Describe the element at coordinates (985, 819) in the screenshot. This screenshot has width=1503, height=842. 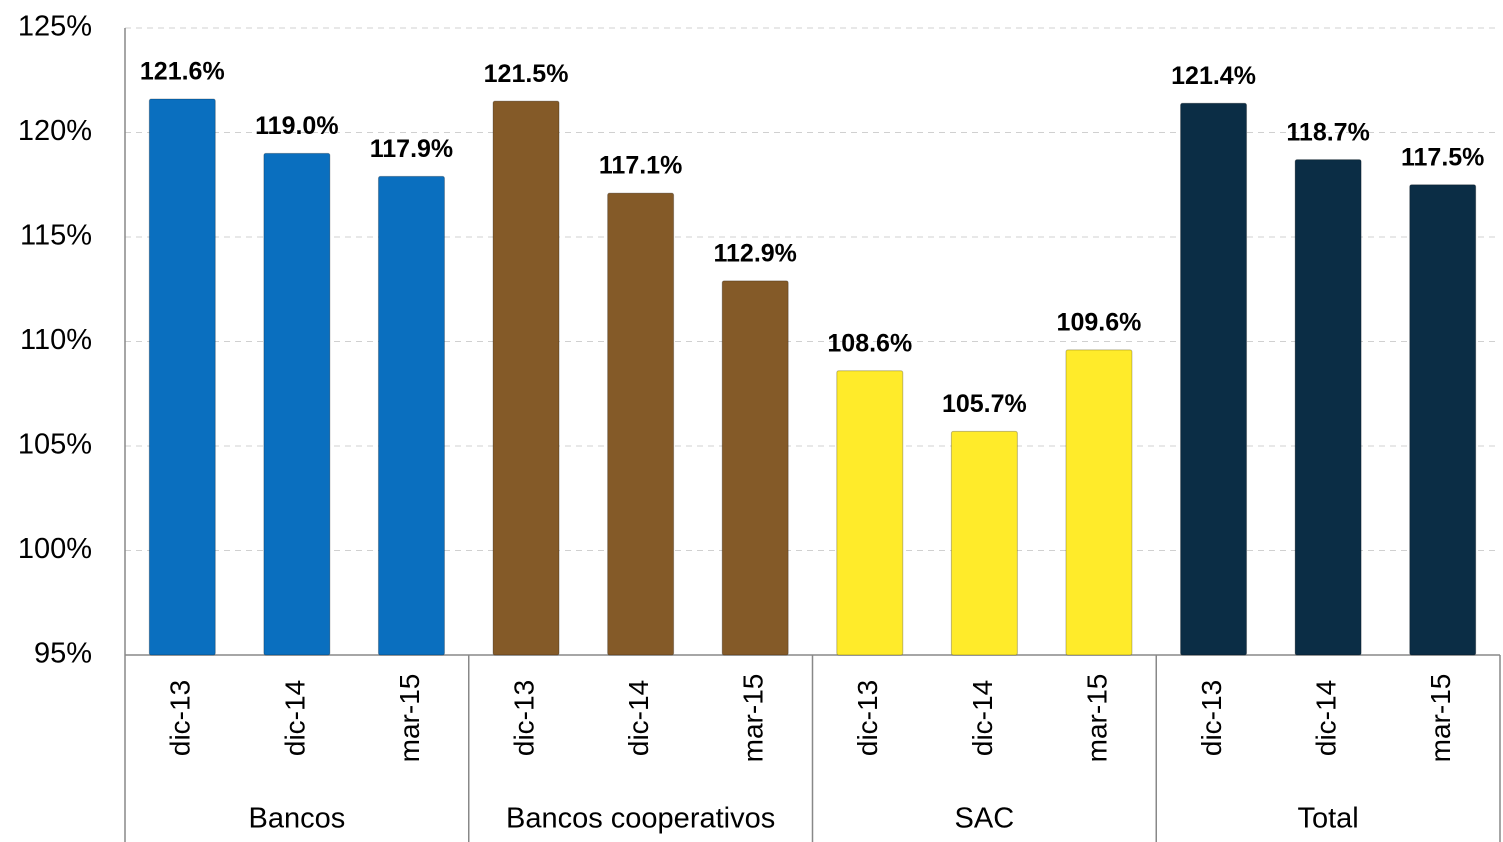
I see `group-label: SAC` at that location.